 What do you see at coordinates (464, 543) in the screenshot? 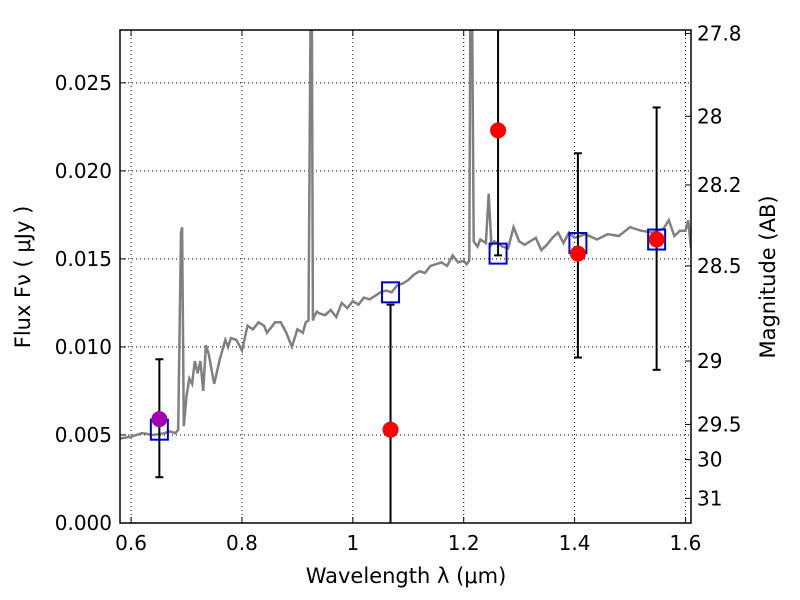
I see `x-tick-label: 1.2` at bounding box center [464, 543].